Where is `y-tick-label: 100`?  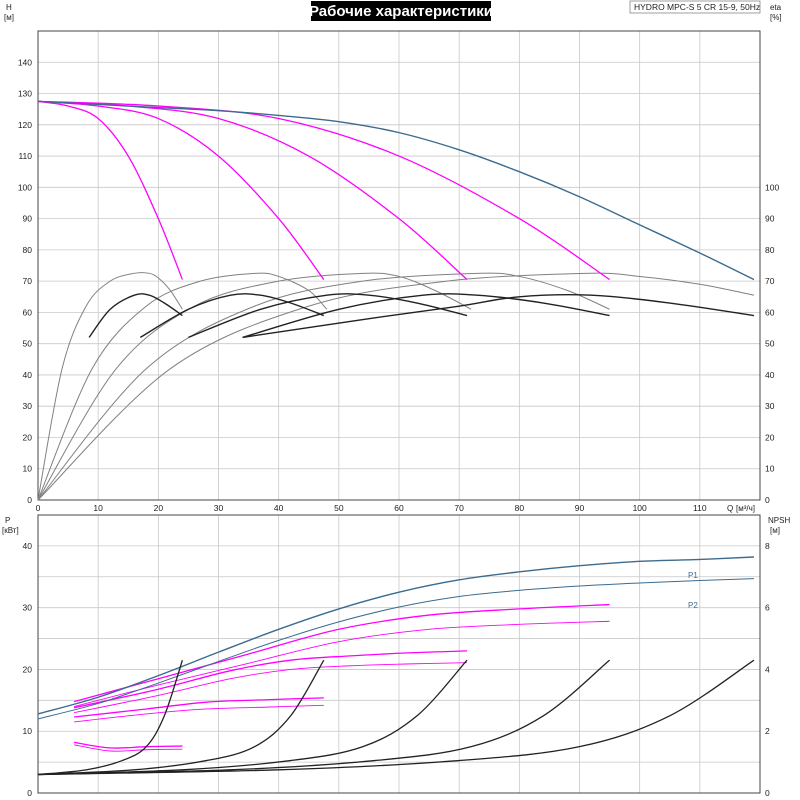 y-tick-label: 100 is located at coordinates (25, 187).